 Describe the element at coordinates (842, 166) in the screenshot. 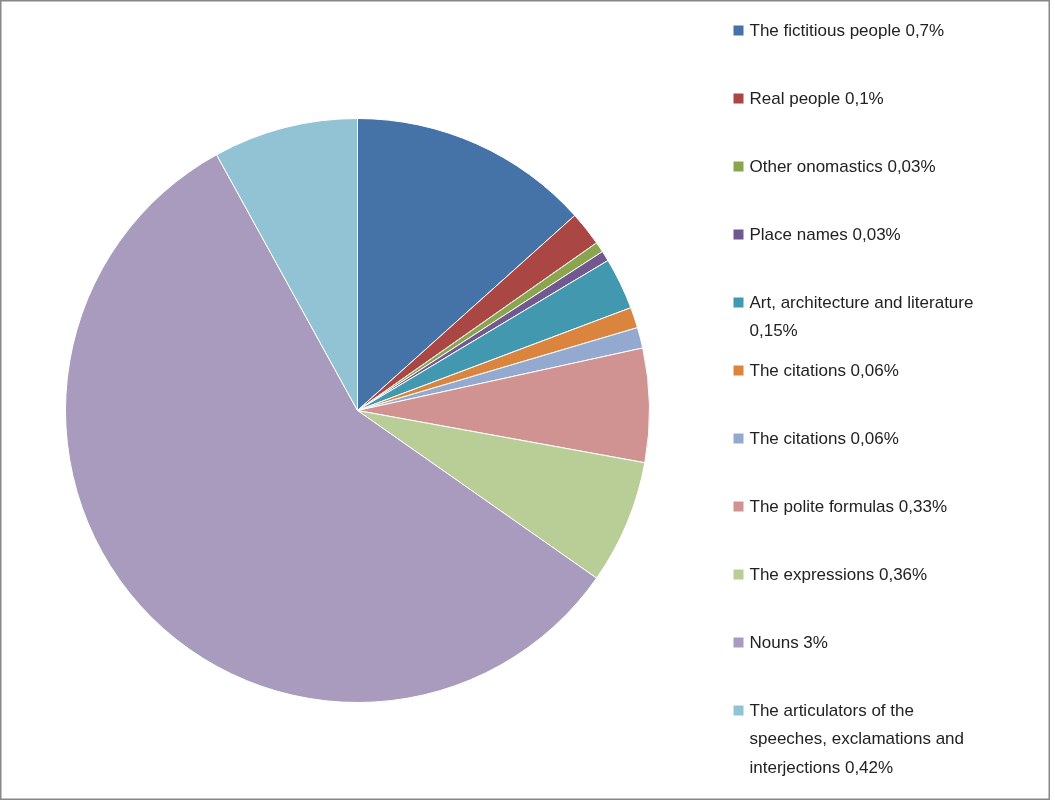

I see `legend-label: Other onomastics 0,03%` at that location.